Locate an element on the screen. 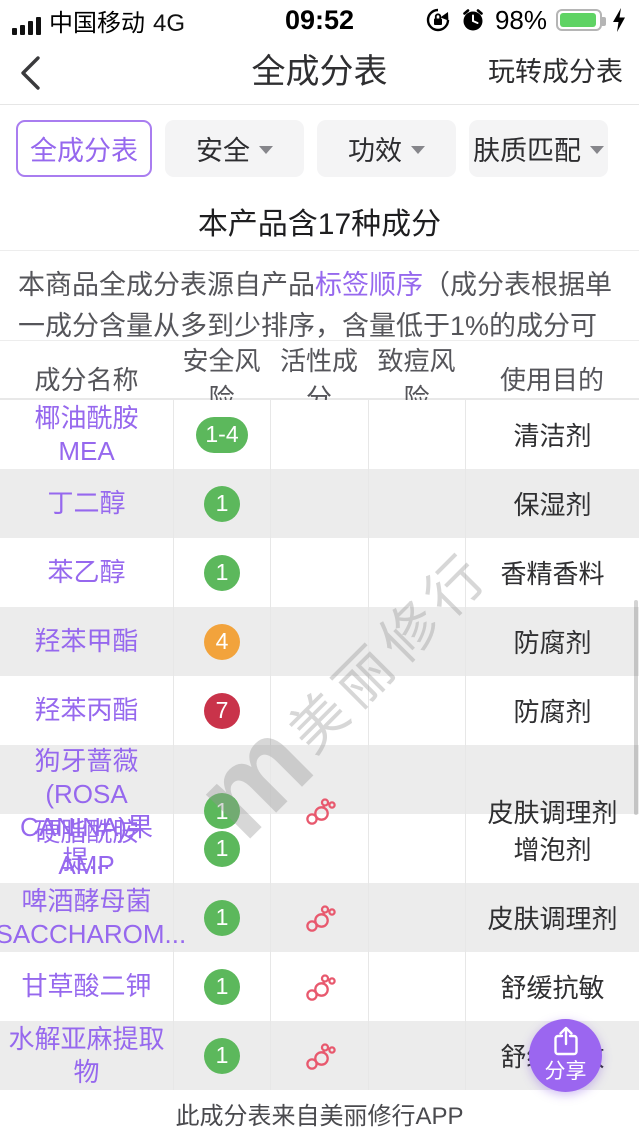 The width and height of the screenshot is (639, 1136). label-order-link: 标签顺序 is located at coordinates (369, 285).